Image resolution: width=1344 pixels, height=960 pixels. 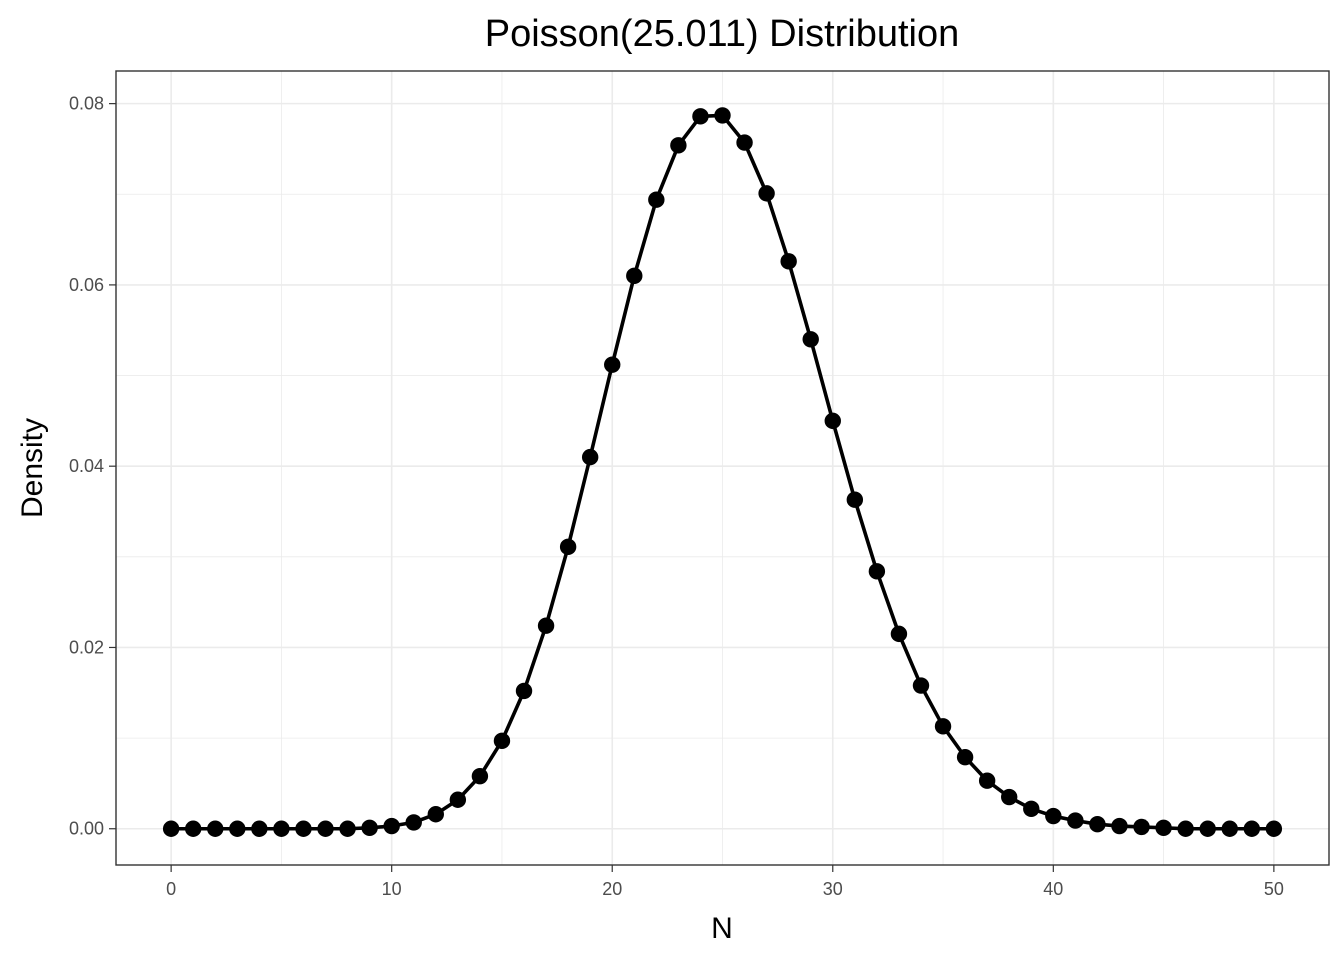 What do you see at coordinates (86, 829) in the screenshot?
I see `y-tick-label: 0.00` at bounding box center [86, 829].